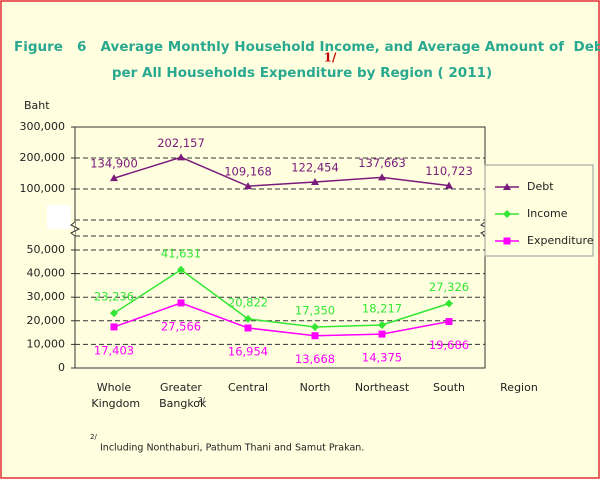  What do you see at coordinates (382, 358) in the screenshot?
I see `value-label: 14,375` at bounding box center [382, 358].